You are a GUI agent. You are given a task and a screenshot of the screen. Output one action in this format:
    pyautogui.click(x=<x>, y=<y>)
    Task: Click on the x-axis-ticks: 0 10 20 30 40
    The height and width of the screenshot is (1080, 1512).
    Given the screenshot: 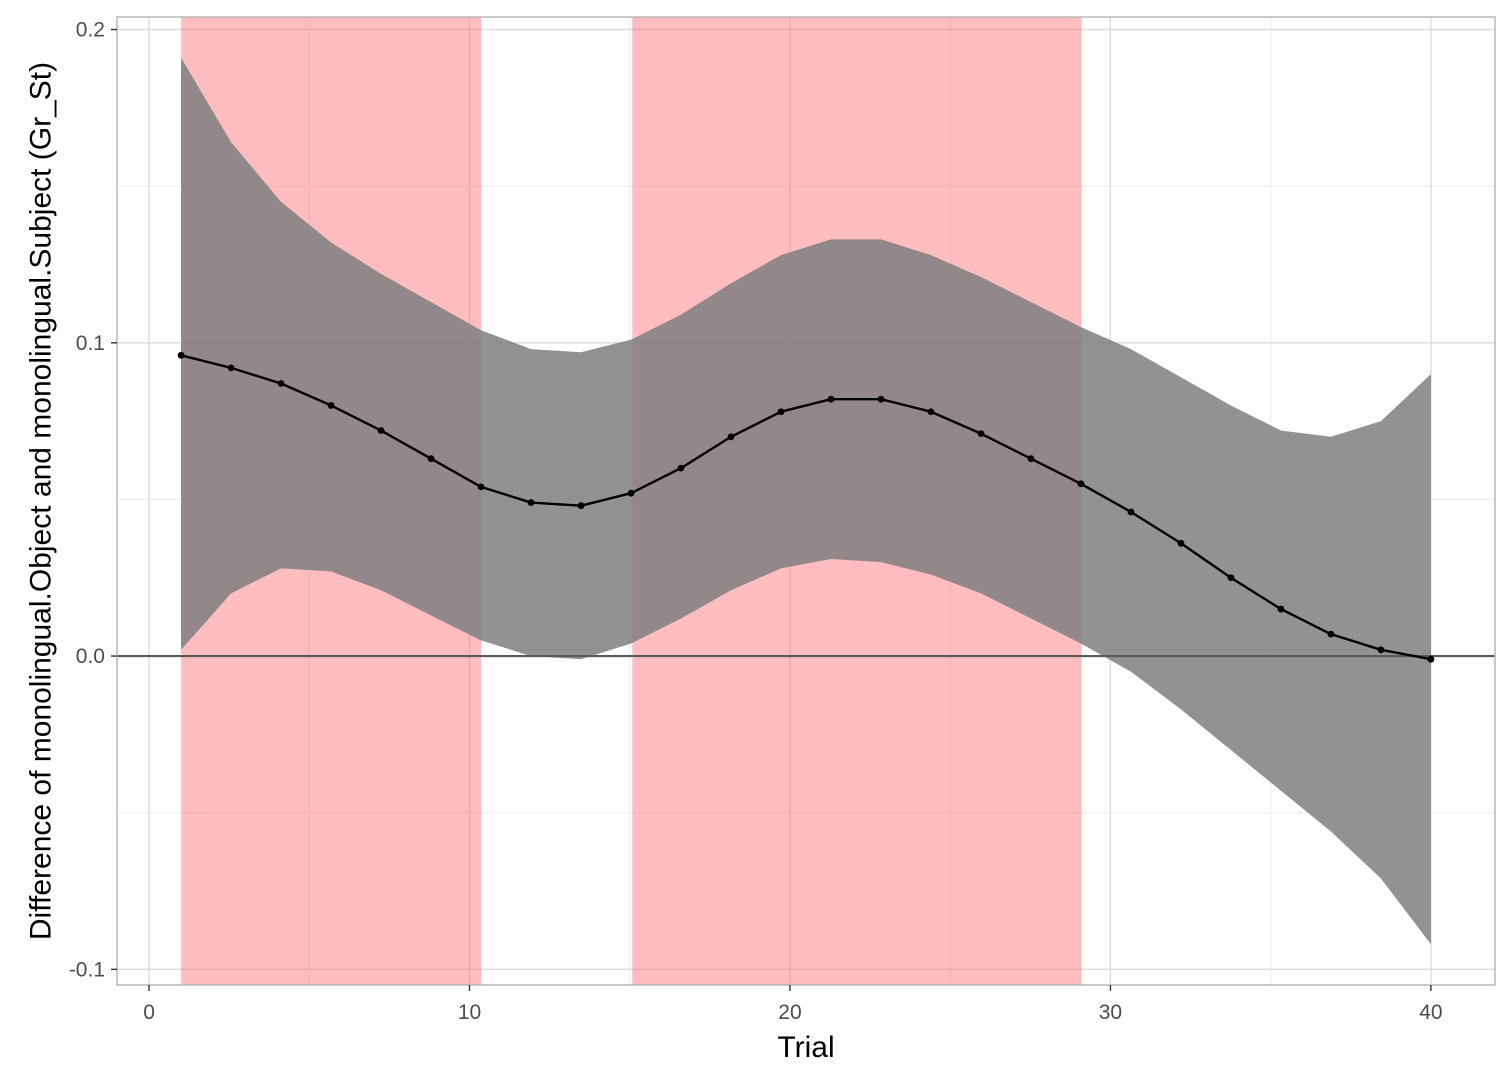 What is the action you would take?
    pyautogui.click(x=793, y=1004)
    